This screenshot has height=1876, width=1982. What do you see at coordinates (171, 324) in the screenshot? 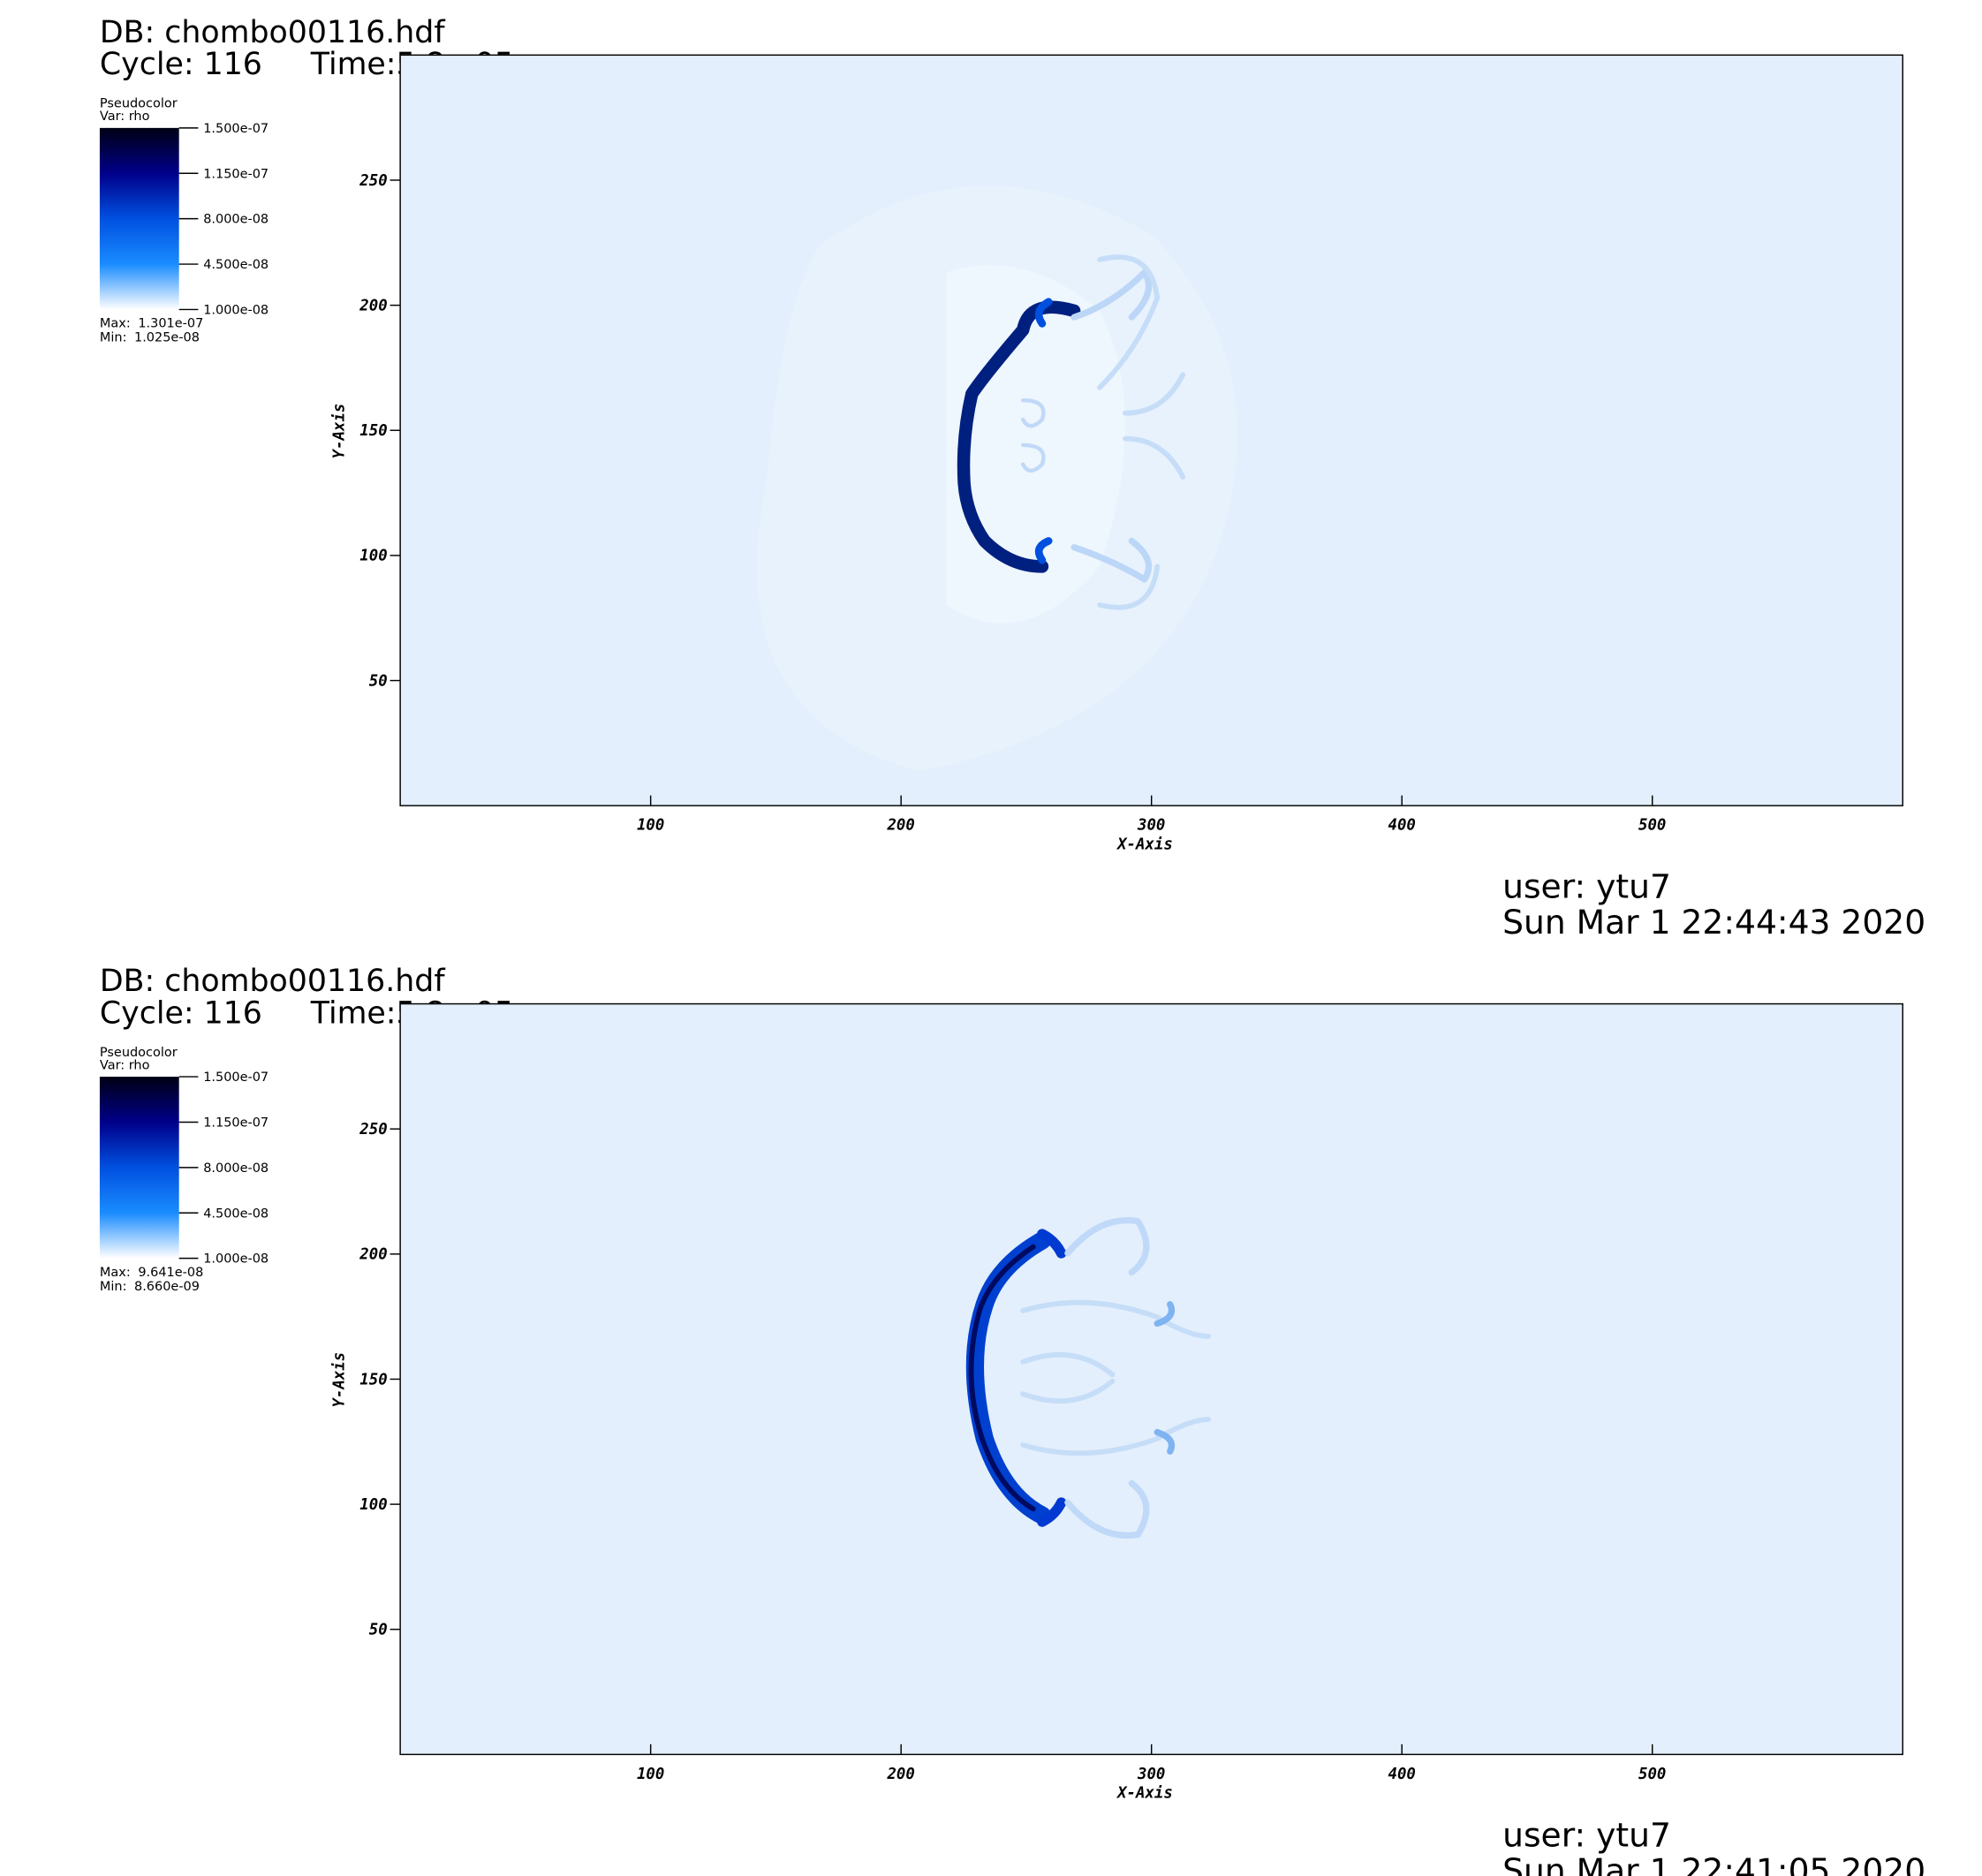
I see `max-value: 1.301e-07` at bounding box center [171, 324].